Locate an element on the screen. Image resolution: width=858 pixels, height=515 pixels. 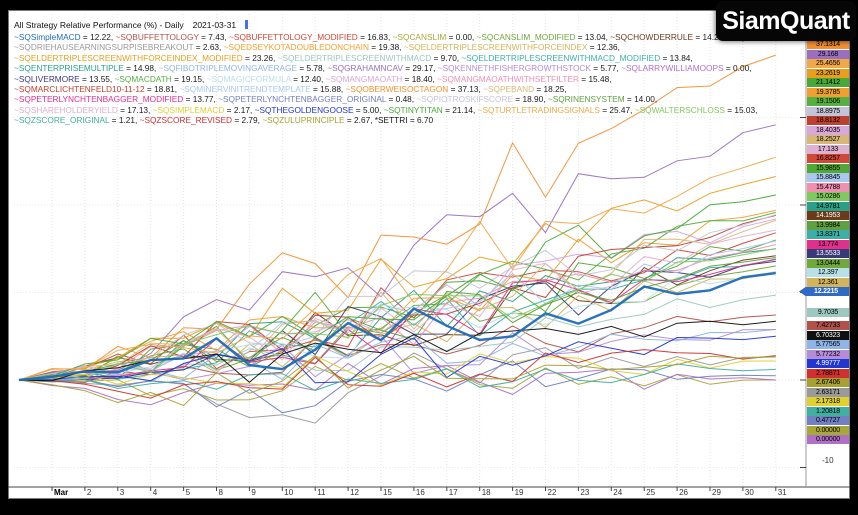
legend-entry: ~SQCANSLIM_MODIFIED = 13.04, is located at coordinates (544, 37).